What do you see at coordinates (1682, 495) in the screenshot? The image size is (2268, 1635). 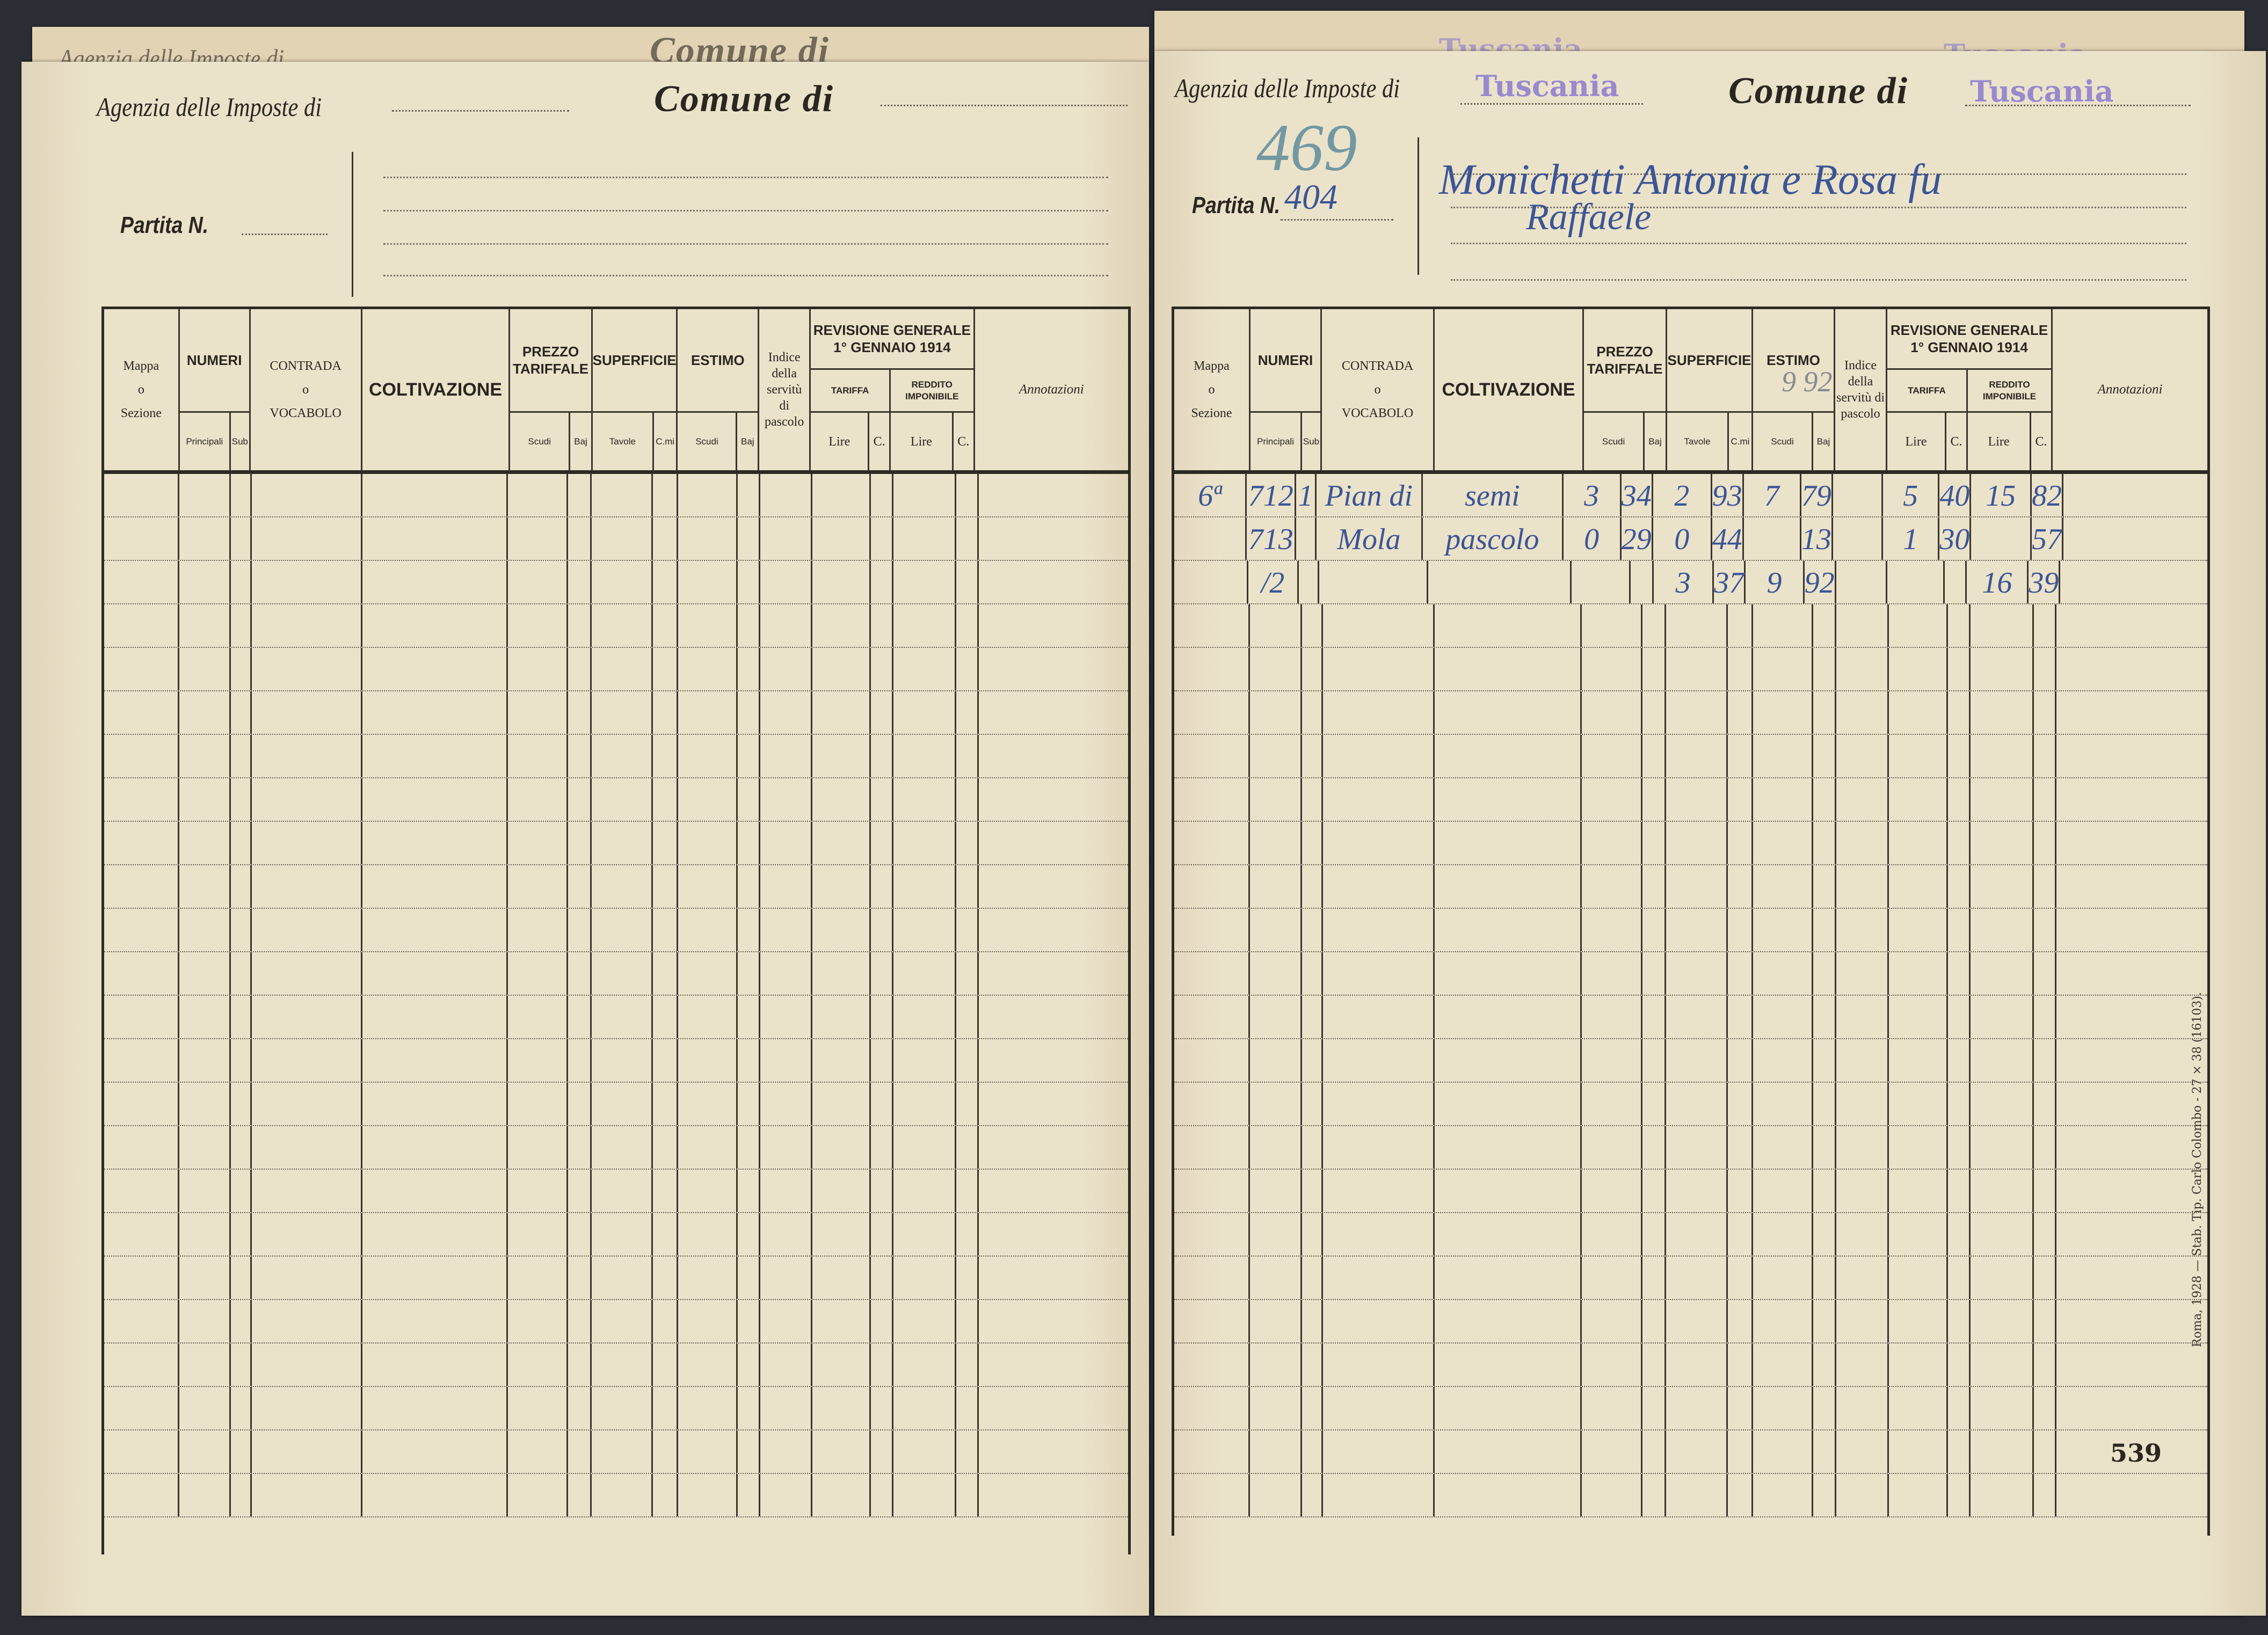 I see `cell-sup-tavole: 2` at bounding box center [1682, 495].